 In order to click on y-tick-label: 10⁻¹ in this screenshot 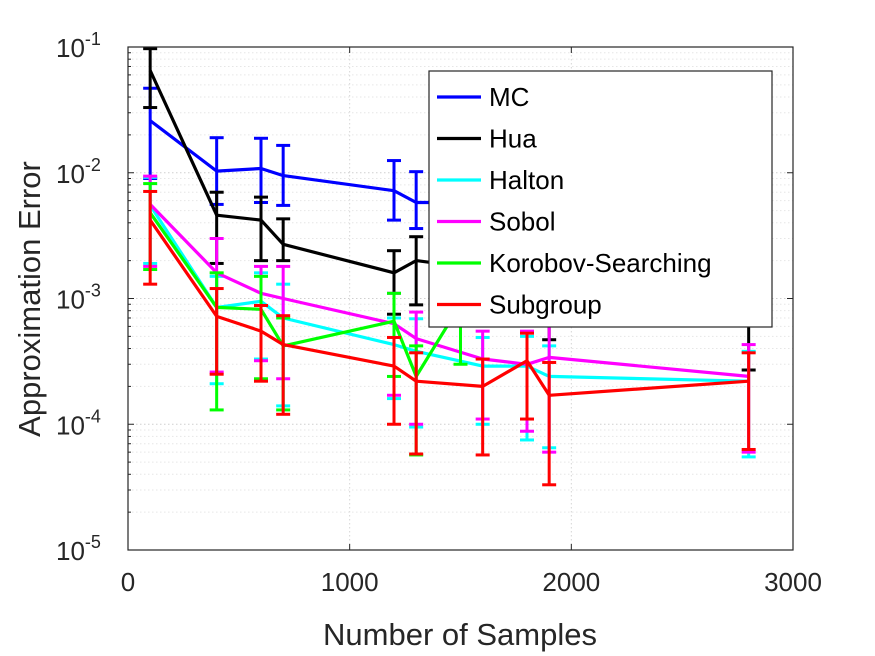, I will do `click(78, 46)`.